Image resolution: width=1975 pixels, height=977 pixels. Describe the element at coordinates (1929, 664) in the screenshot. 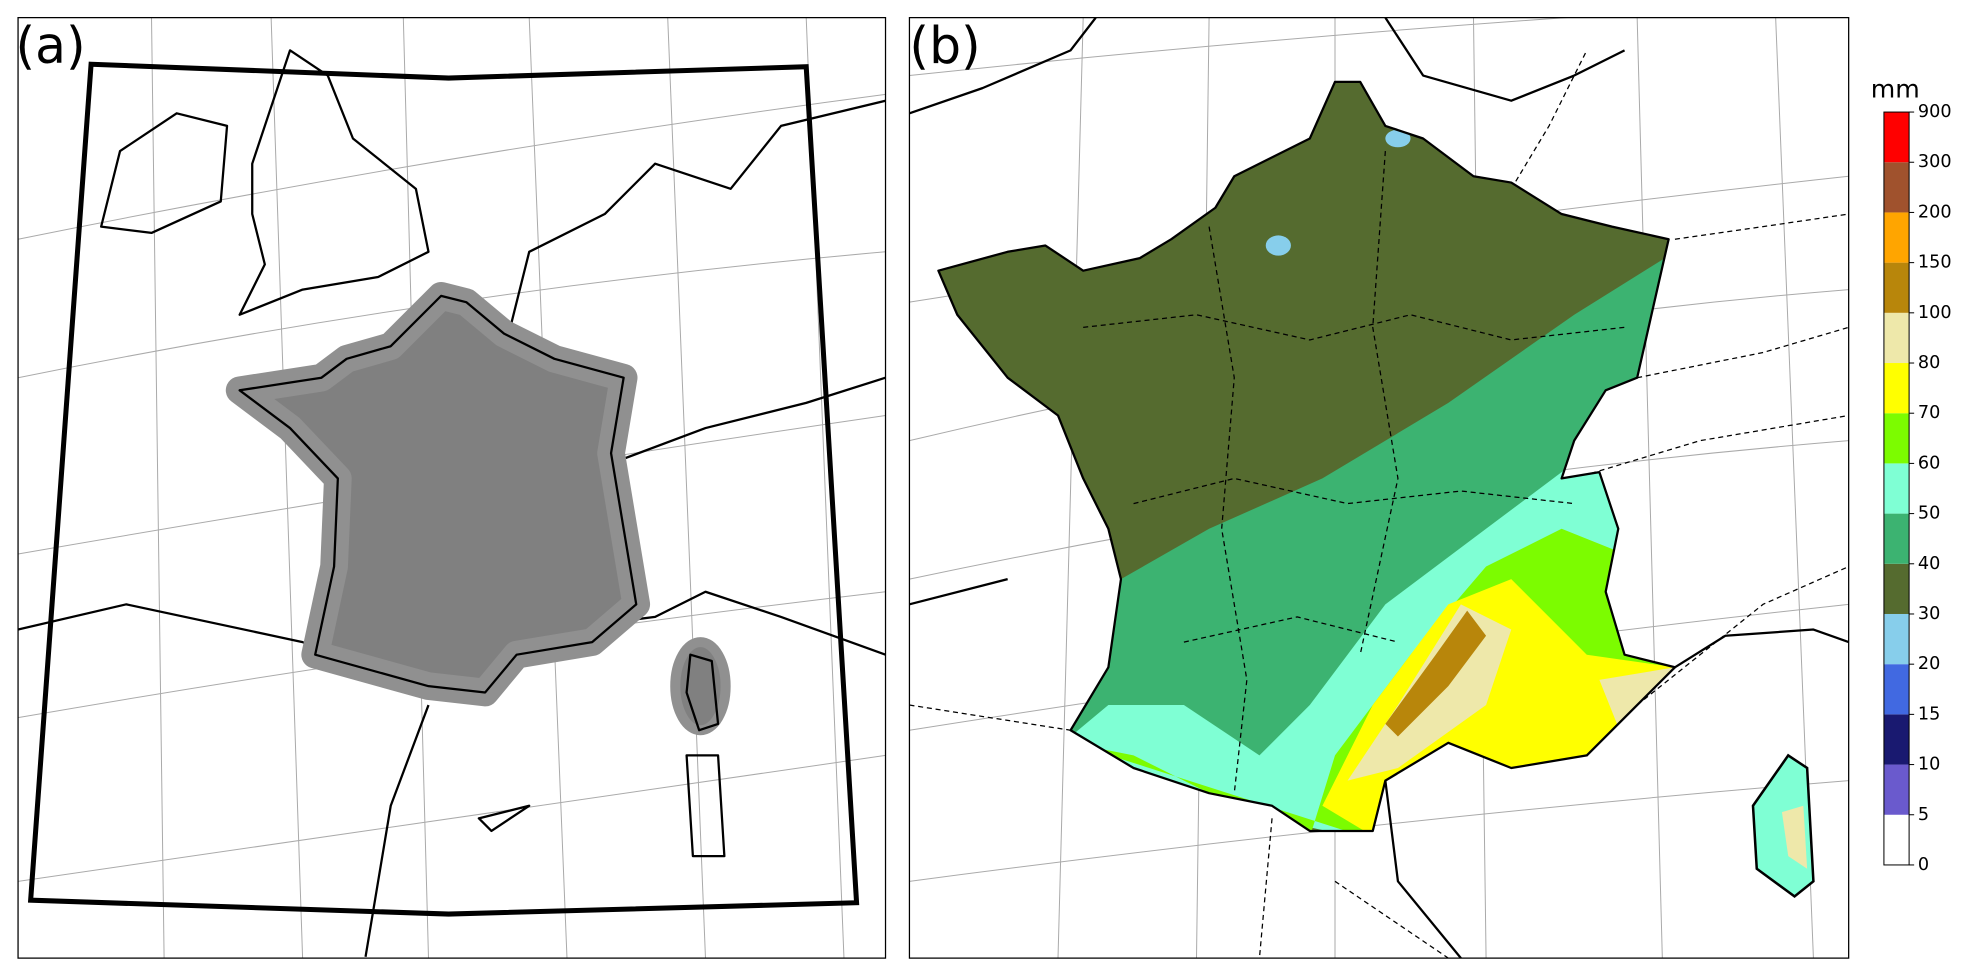

I see `colorbar-tick-label: 20` at that location.